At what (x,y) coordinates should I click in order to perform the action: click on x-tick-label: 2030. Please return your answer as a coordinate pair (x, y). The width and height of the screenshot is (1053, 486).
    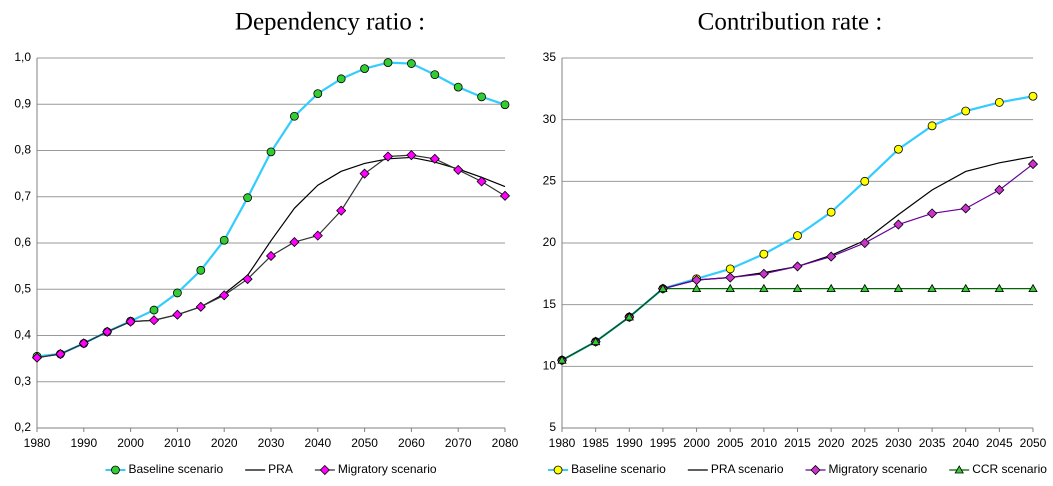
    Looking at the image, I should click on (271, 443).